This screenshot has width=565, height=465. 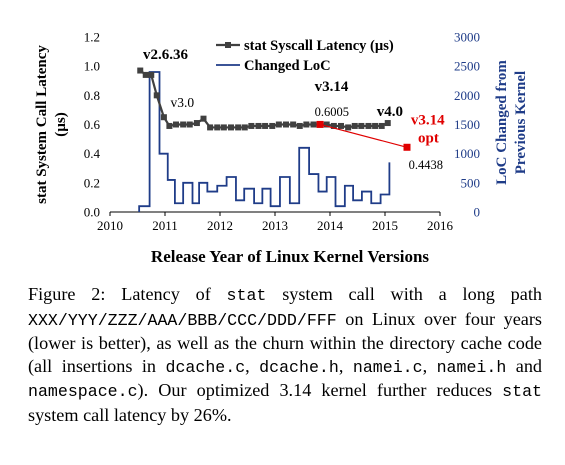 I want to click on chart-annotations: v2.6.36 v3.0 v3.14 0.6005 v4.0 v3.14 opt 0.4438, so click(x=294, y=109).